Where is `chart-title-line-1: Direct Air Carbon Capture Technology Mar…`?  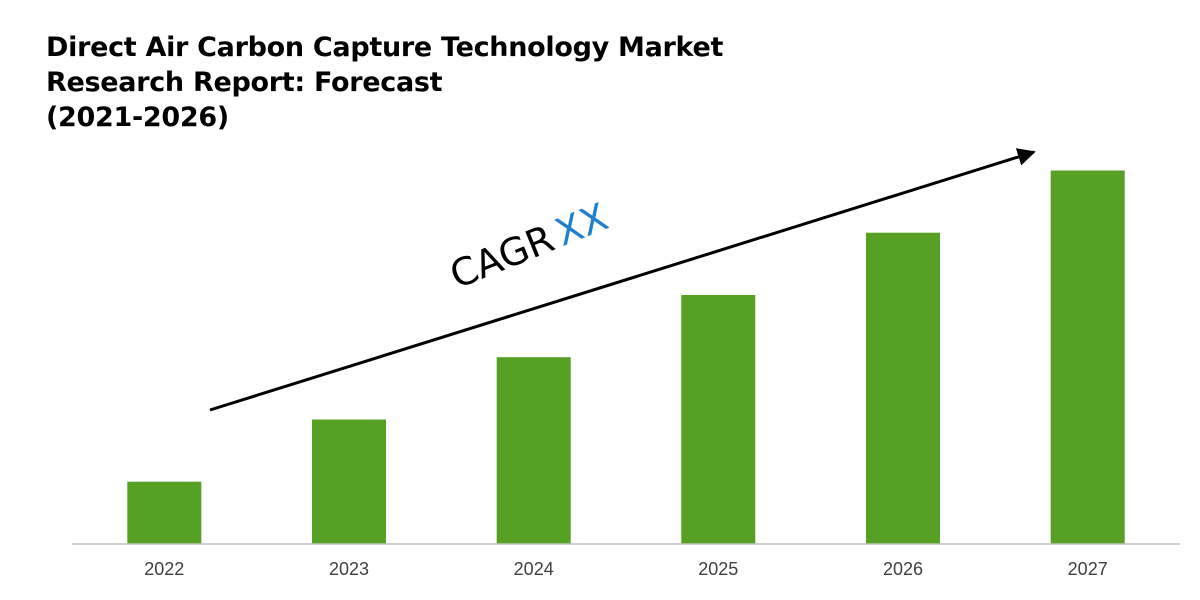 chart-title-line-1: Direct Air Carbon Capture Technology Mar… is located at coordinates (385, 47).